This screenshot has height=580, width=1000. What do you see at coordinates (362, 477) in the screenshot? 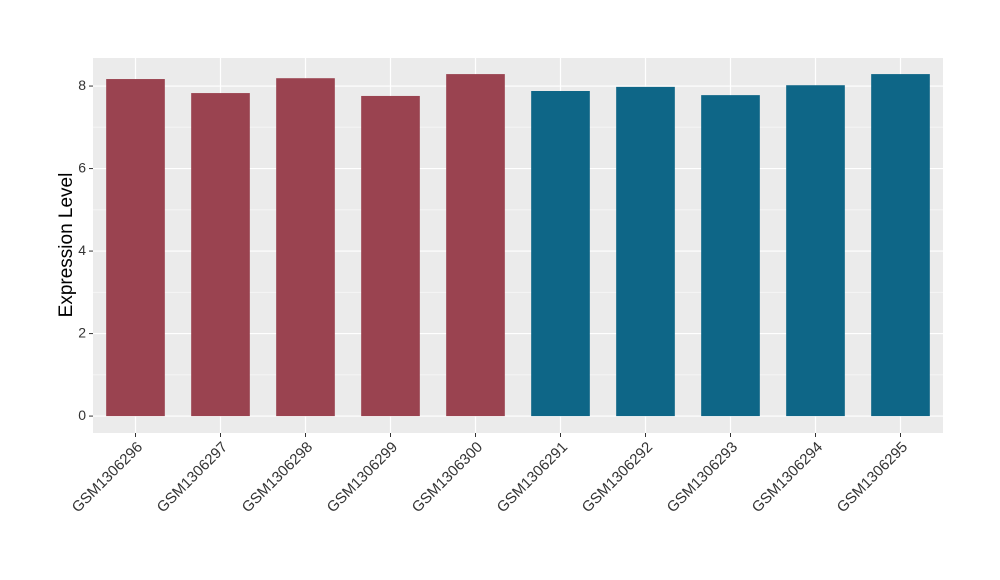
I see `x-tick-label: GSM1306299` at bounding box center [362, 477].